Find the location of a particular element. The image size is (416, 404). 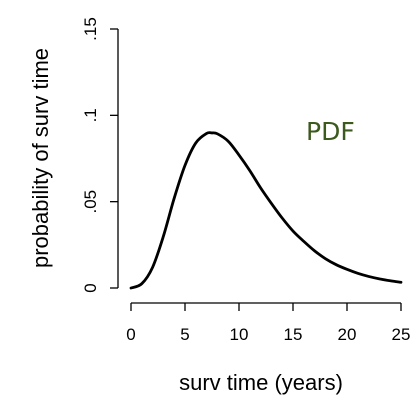

pdf-annotation: PDF is located at coordinates (330, 131).